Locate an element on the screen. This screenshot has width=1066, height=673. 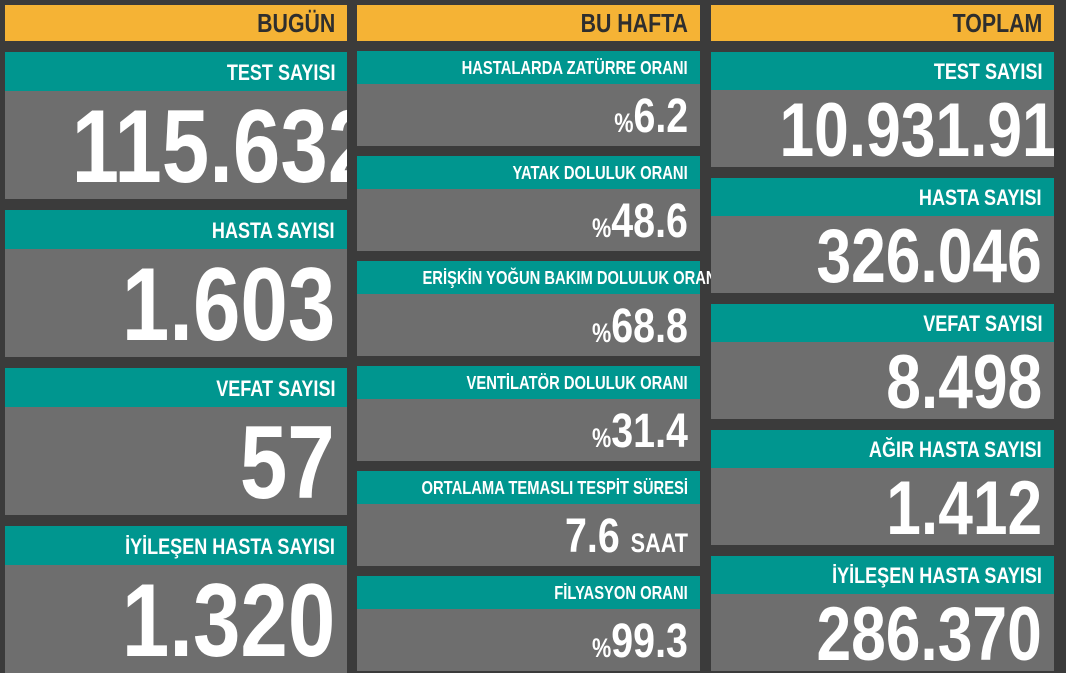
stat-card: FİLYASYON ORANI %99.3 is located at coordinates (528, 623).